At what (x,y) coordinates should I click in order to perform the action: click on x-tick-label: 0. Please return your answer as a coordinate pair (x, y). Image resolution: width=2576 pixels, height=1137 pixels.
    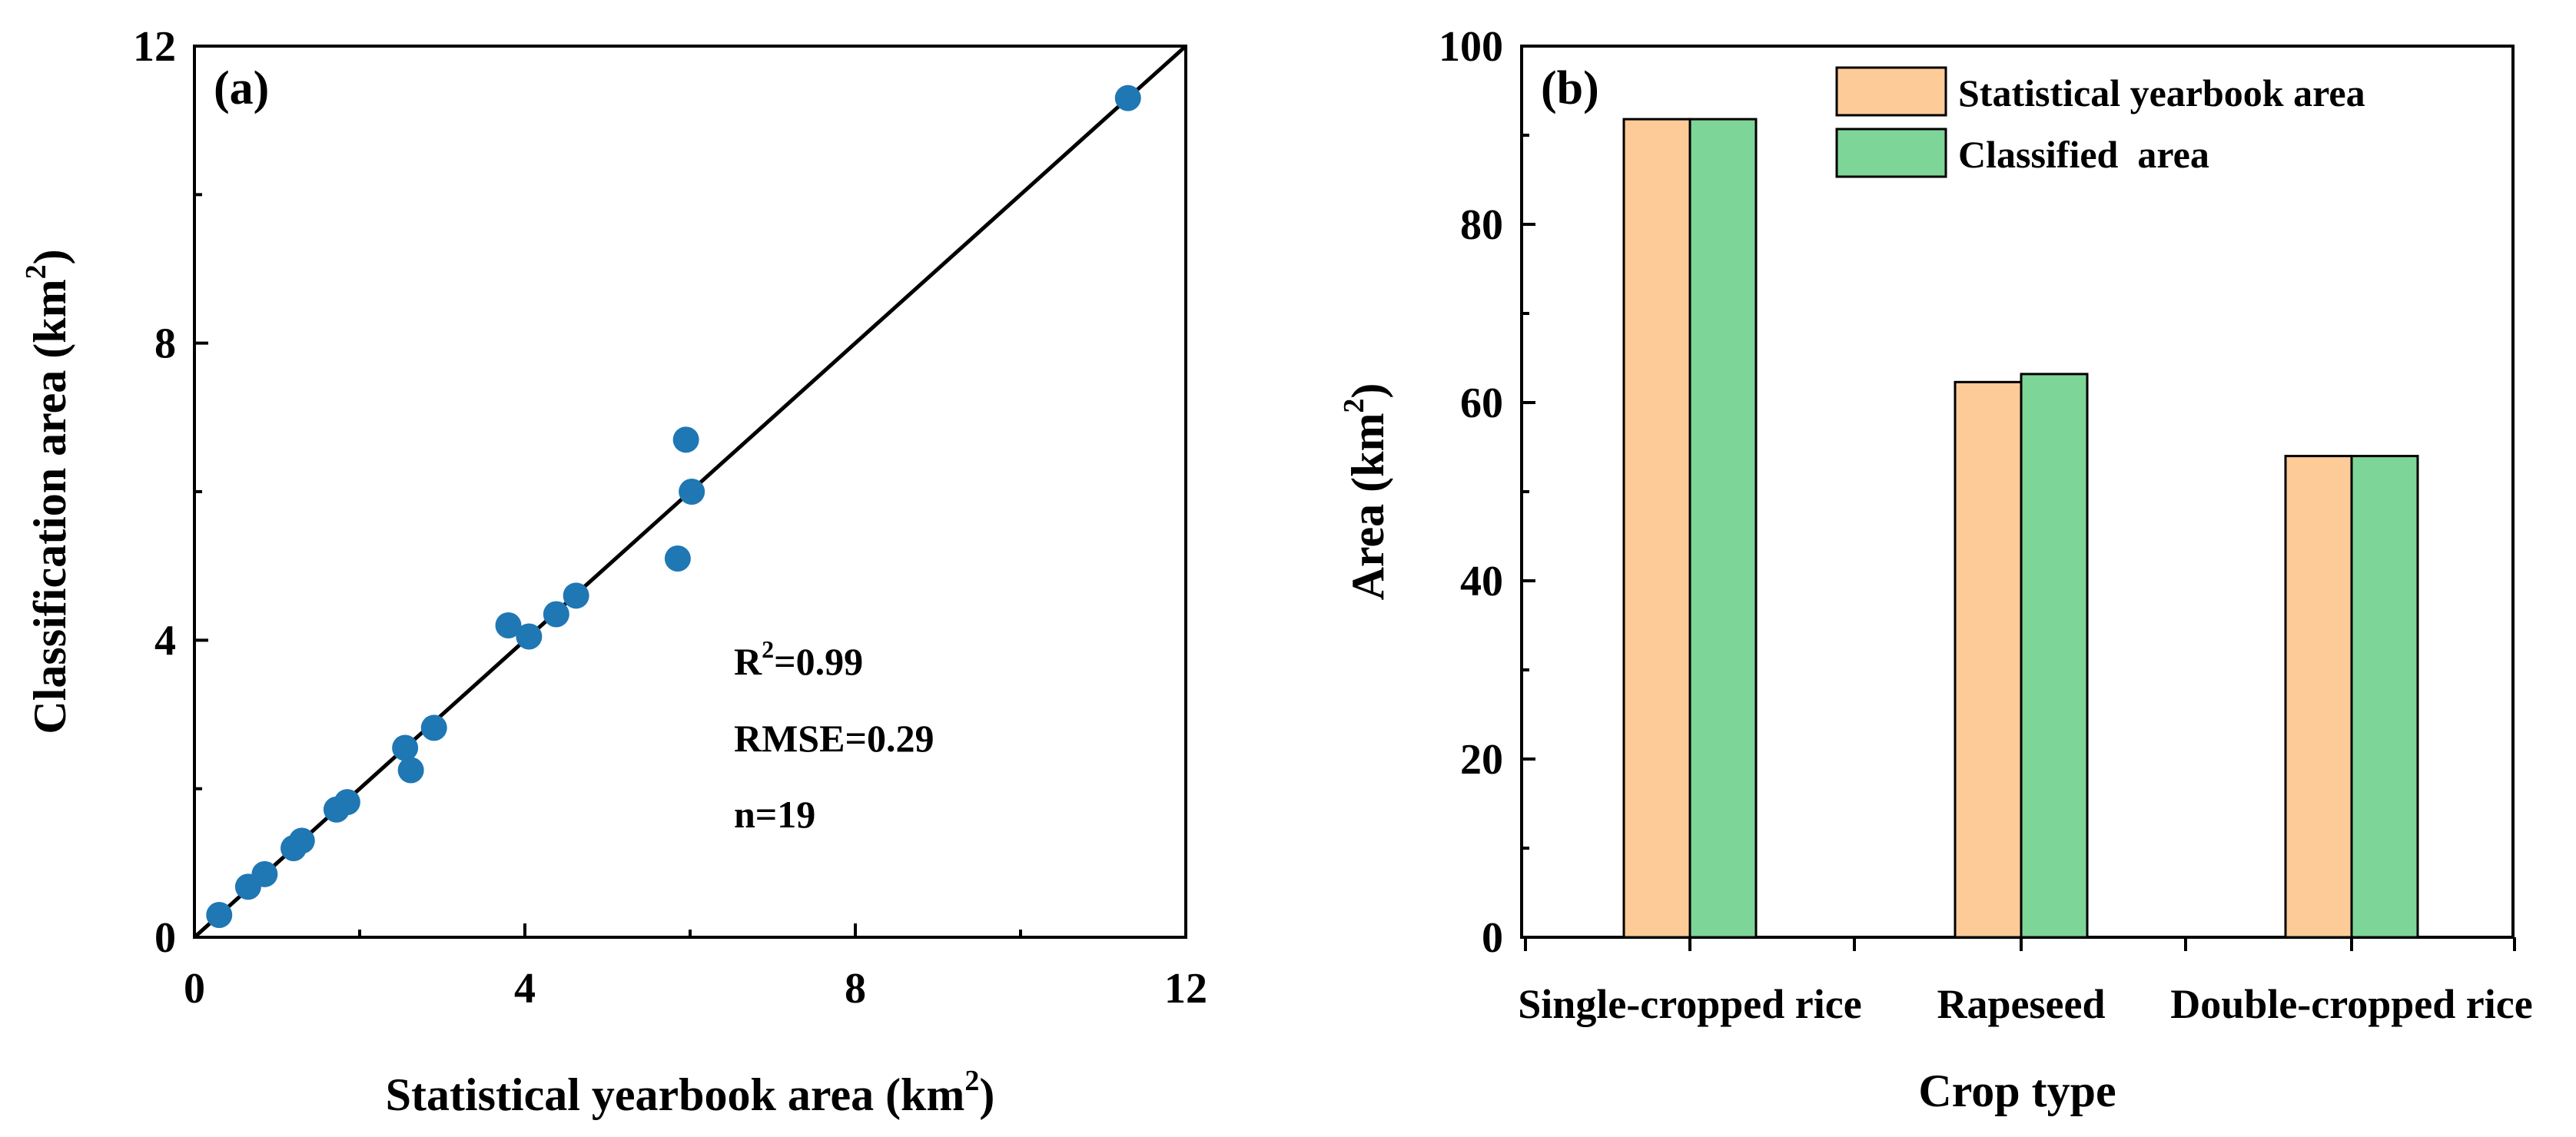
    Looking at the image, I should click on (194, 989).